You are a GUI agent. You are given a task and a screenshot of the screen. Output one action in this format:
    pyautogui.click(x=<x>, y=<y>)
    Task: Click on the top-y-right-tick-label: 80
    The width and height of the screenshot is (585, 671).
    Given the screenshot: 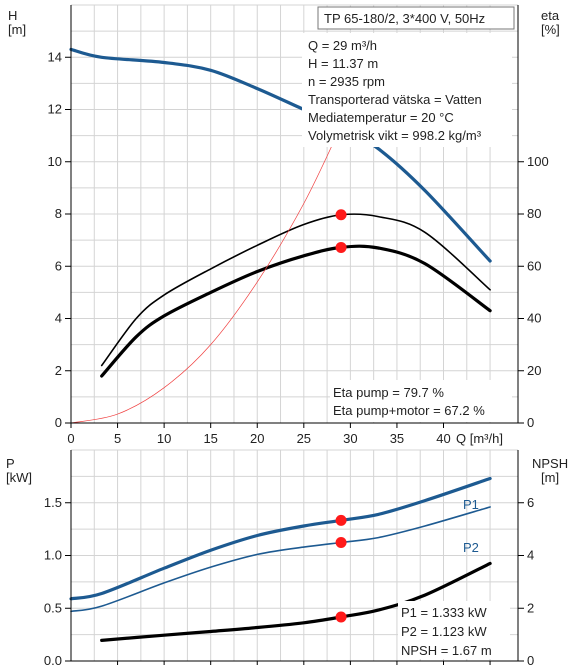 What is the action you would take?
    pyautogui.click(x=534, y=213)
    